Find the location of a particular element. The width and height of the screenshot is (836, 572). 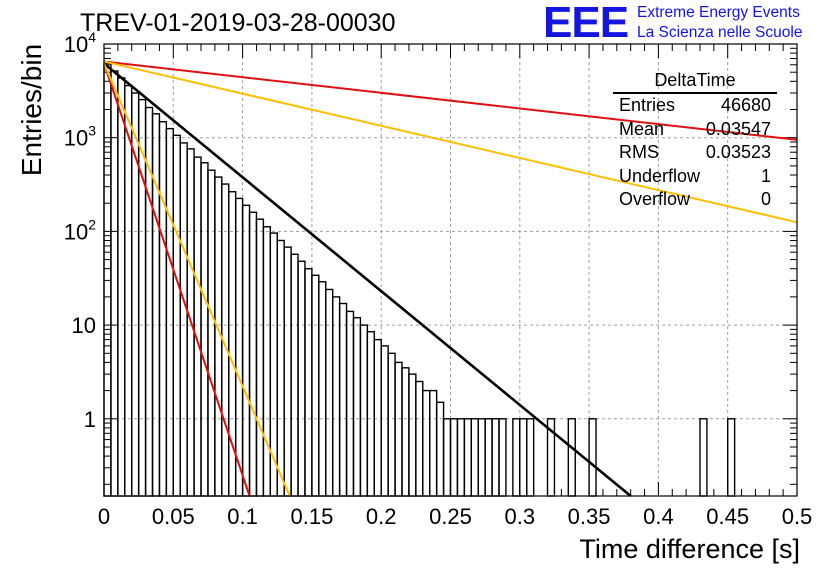

chart-title: TREV-01-2019-03-28-00030 is located at coordinates (238, 23).